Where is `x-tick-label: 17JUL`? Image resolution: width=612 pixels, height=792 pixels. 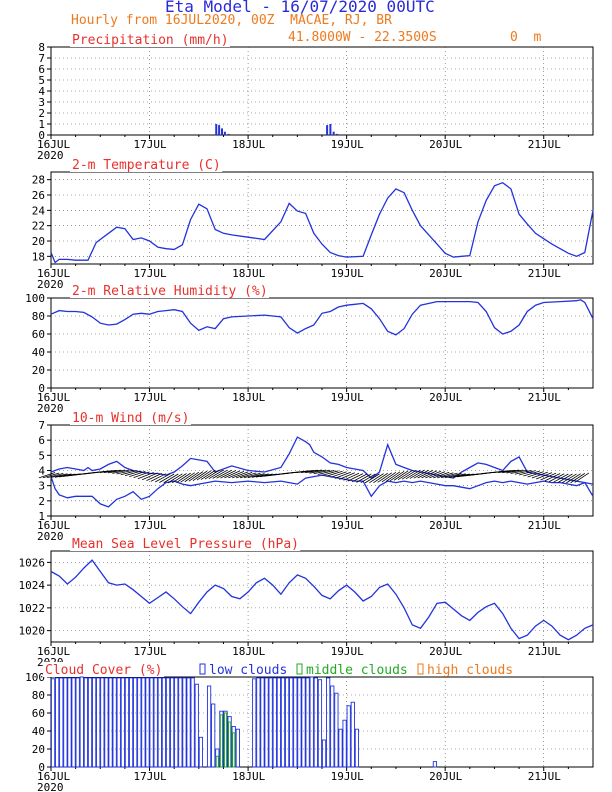
x-tick-label: 17JUL is located at coordinates (150, 525).